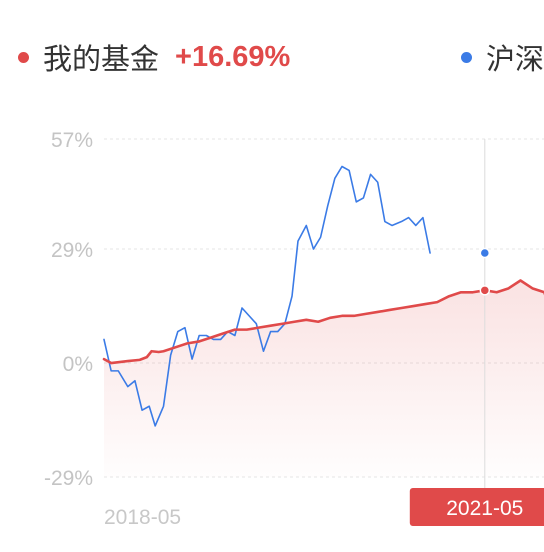  I want to click on crosshair-date-label: 2021-05, so click(484, 508).